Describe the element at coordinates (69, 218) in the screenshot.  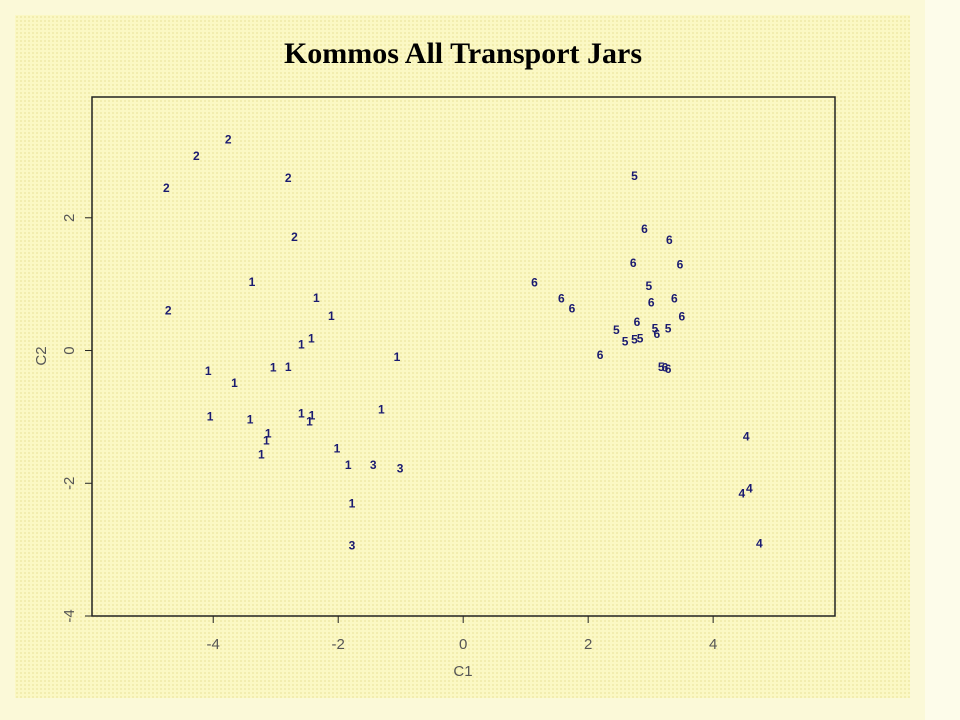
I see `y-tick-label: 2` at that location.